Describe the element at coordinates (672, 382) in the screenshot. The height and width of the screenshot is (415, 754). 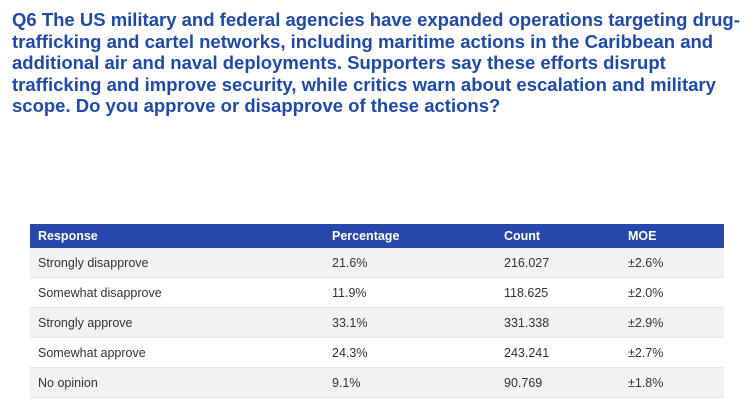
I see `cell-moe: ±1.8%` at that location.